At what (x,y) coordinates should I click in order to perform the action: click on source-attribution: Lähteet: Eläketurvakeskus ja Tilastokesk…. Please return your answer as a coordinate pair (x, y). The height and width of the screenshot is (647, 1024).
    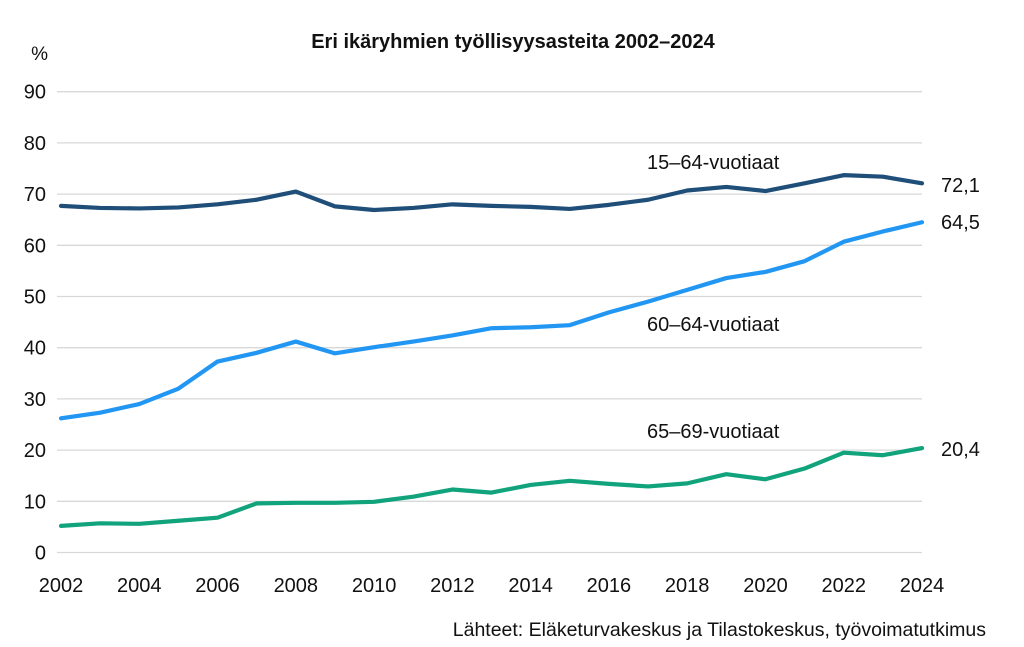
    Looking at the image, I should click on (719, 630).